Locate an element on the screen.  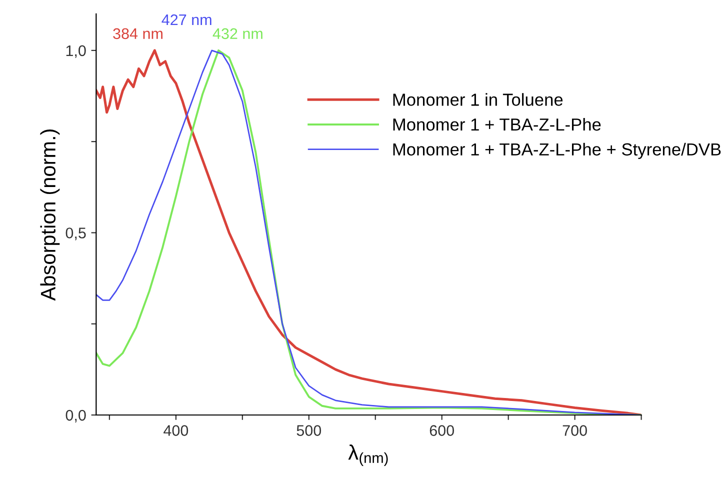
y-tick-label: 0,0 is located at coordinates (76, 416).